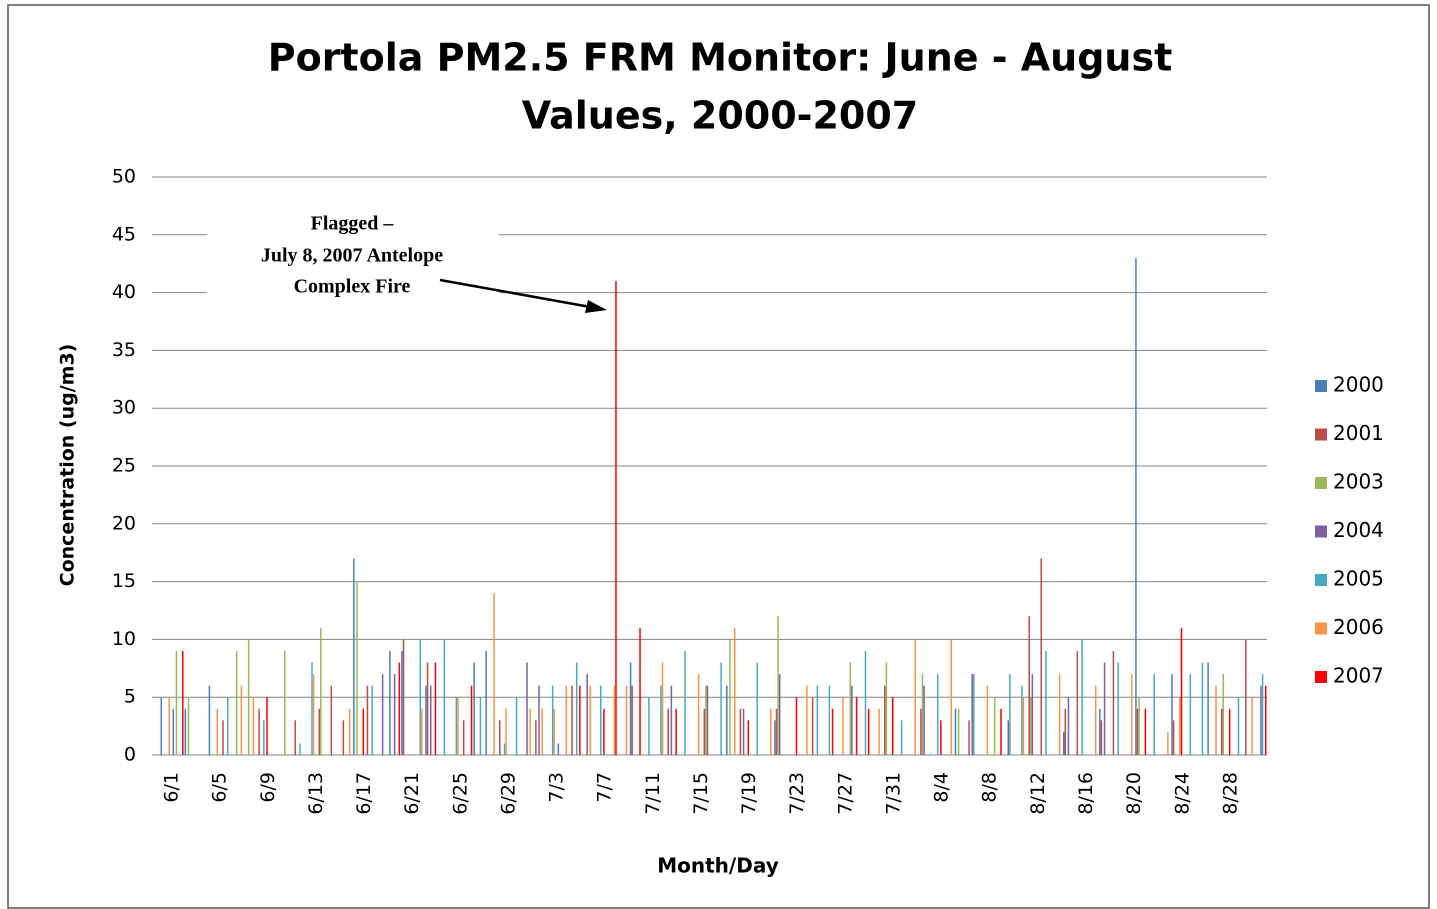 This screenshot has height=909, width=1437. What do you see at coordinates (1358, 385) in the screenshot?
I see `legend-label: 2000` at bounding box center [1358, 385].